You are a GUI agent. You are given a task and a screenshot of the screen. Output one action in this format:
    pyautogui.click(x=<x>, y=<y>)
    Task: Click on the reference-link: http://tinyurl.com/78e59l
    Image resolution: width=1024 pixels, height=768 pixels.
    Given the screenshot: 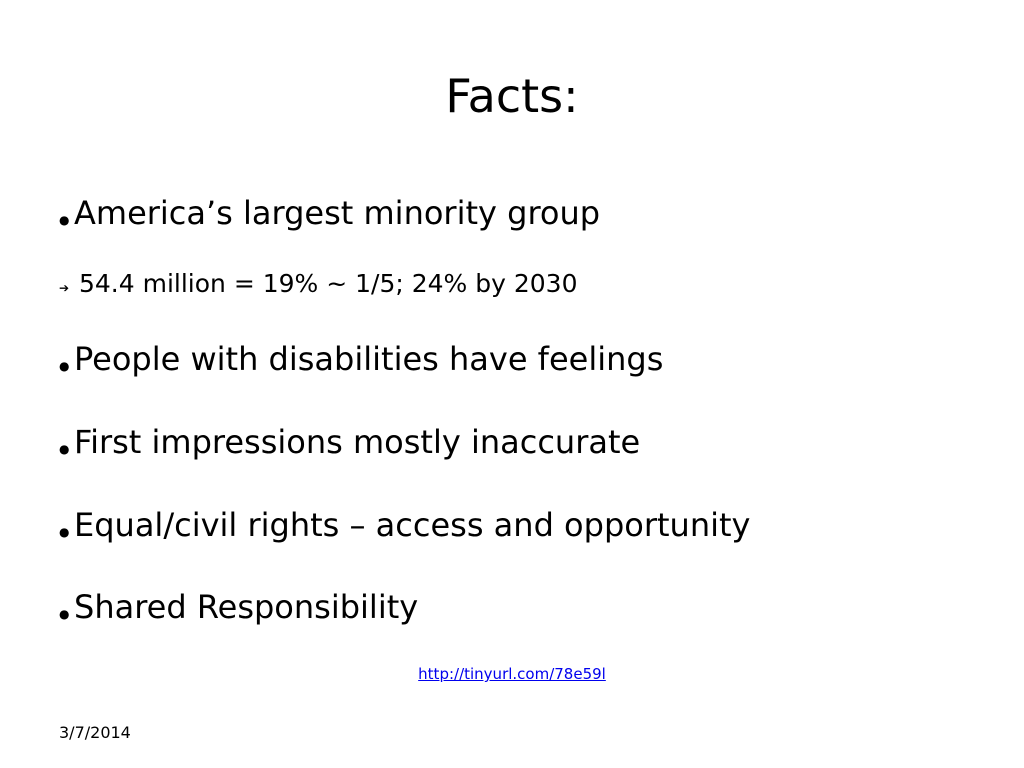 What is the action you would take?
    pyautogui.click(x=512, y=674)
    